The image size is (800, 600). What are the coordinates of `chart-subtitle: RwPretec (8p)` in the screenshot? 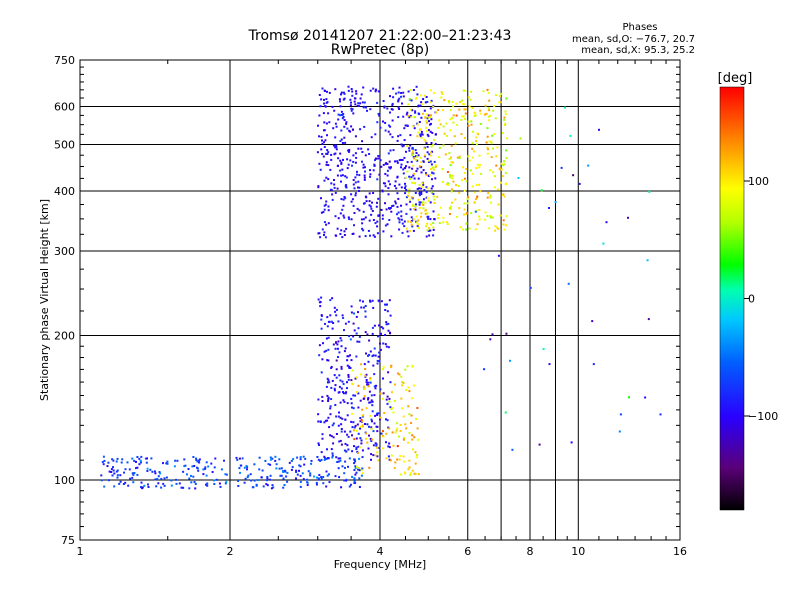 It's located at (380, 50).